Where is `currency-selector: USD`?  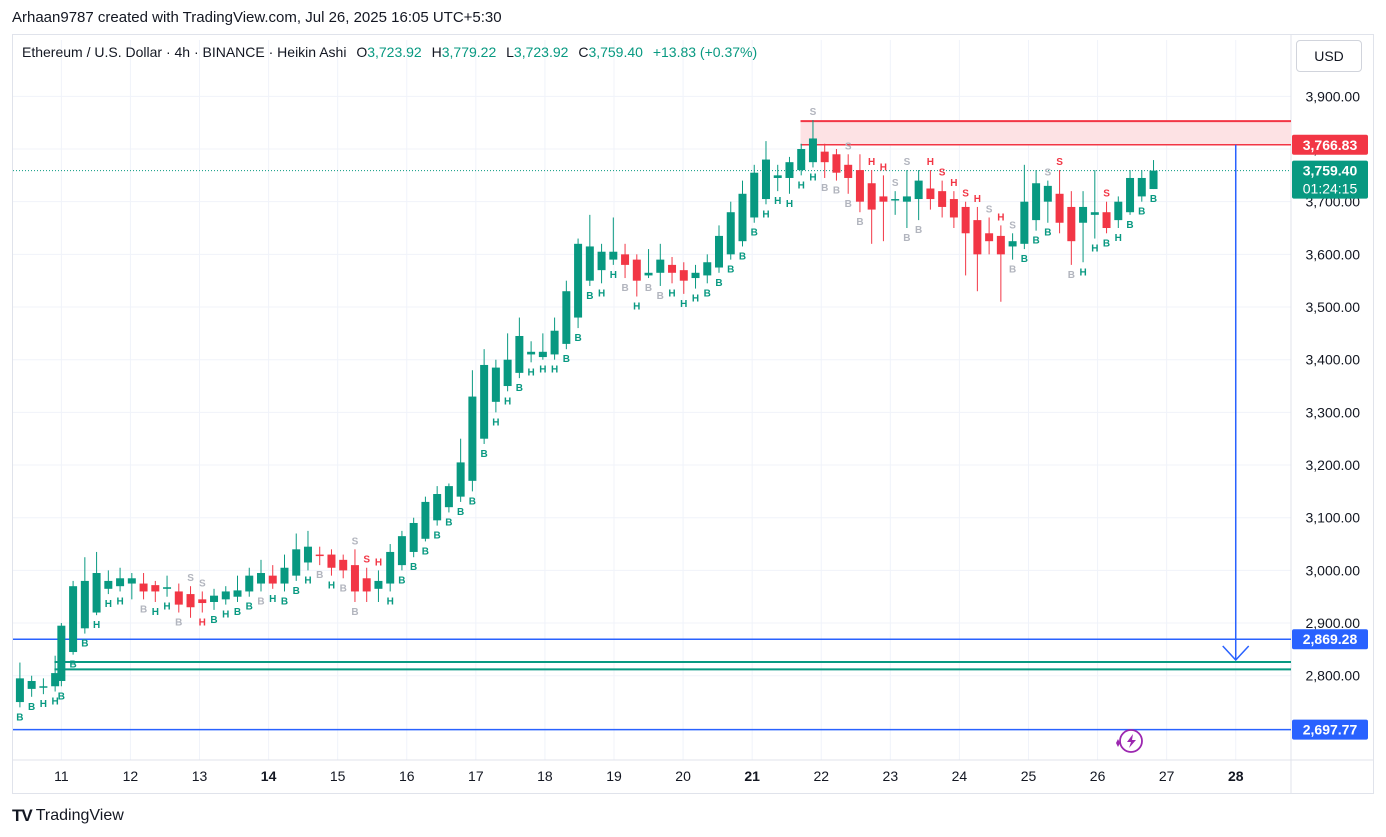 currency-selector: USD is located at coordinates (1329, 56).